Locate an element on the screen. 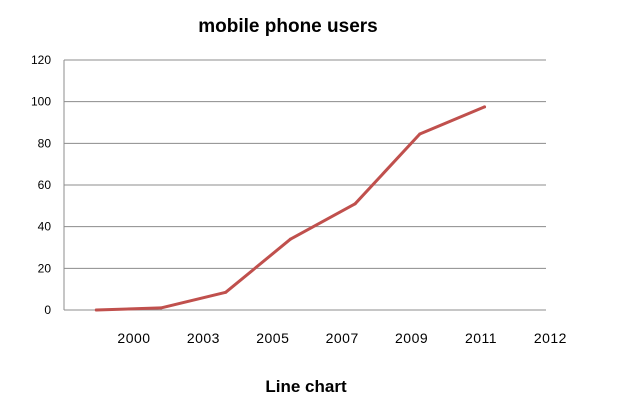 This screenshot has height=419, width=620. y-tick-label-80: 80 is located at coordinates (45, 143).